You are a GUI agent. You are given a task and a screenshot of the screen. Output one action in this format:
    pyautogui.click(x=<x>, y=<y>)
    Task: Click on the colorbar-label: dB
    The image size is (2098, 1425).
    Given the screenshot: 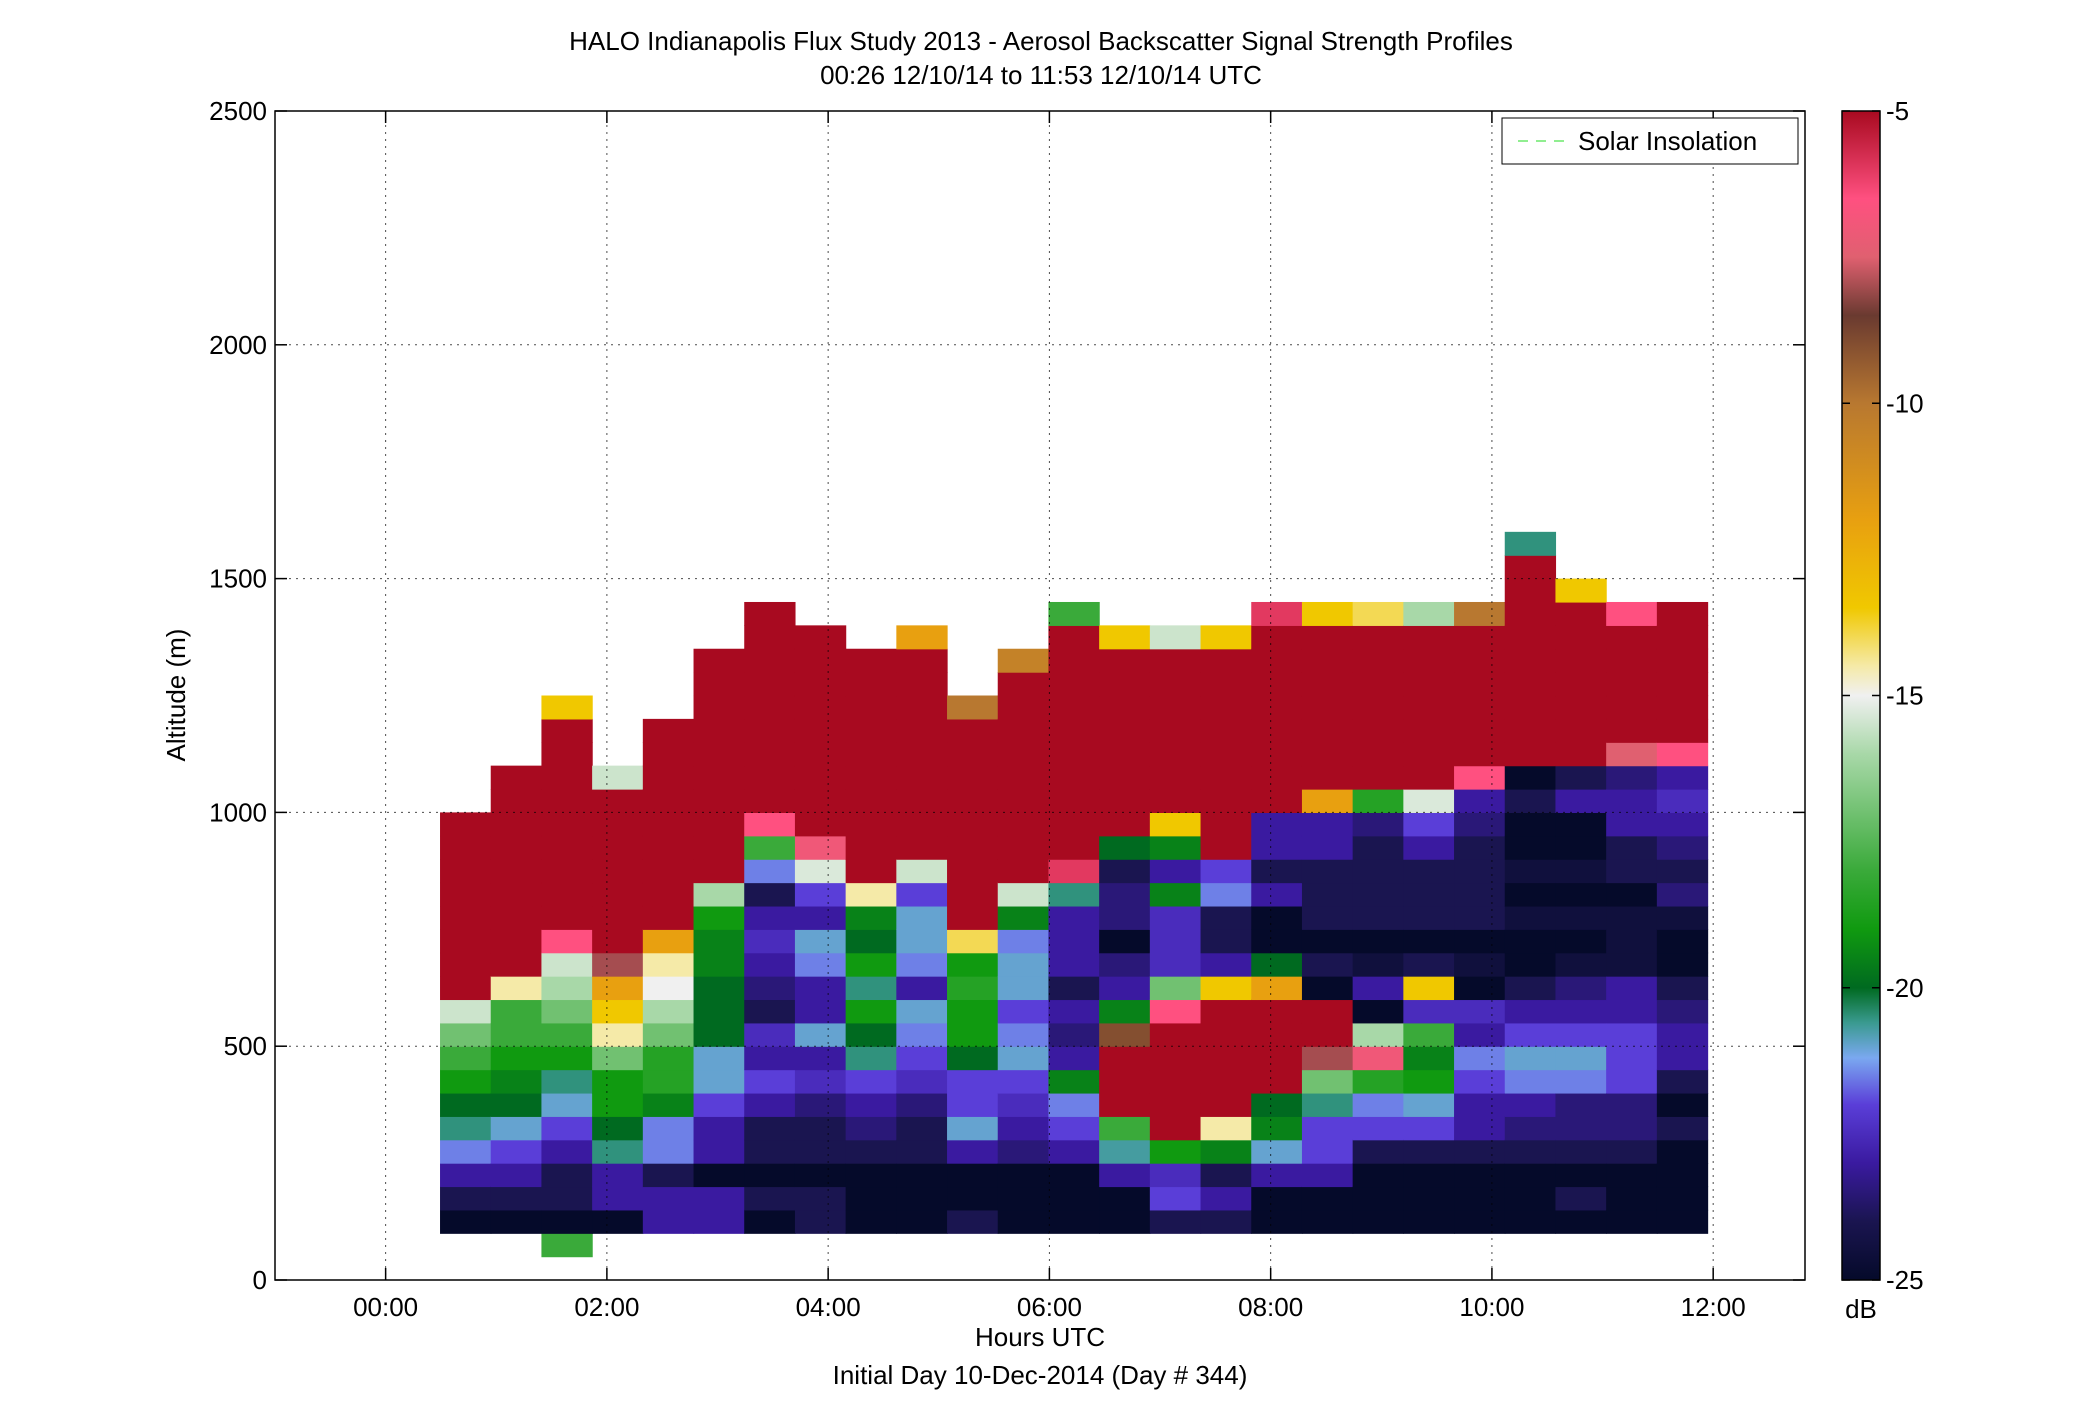 What is the action you would take?
    pyautogui.click(x=1861, y=1309)
    